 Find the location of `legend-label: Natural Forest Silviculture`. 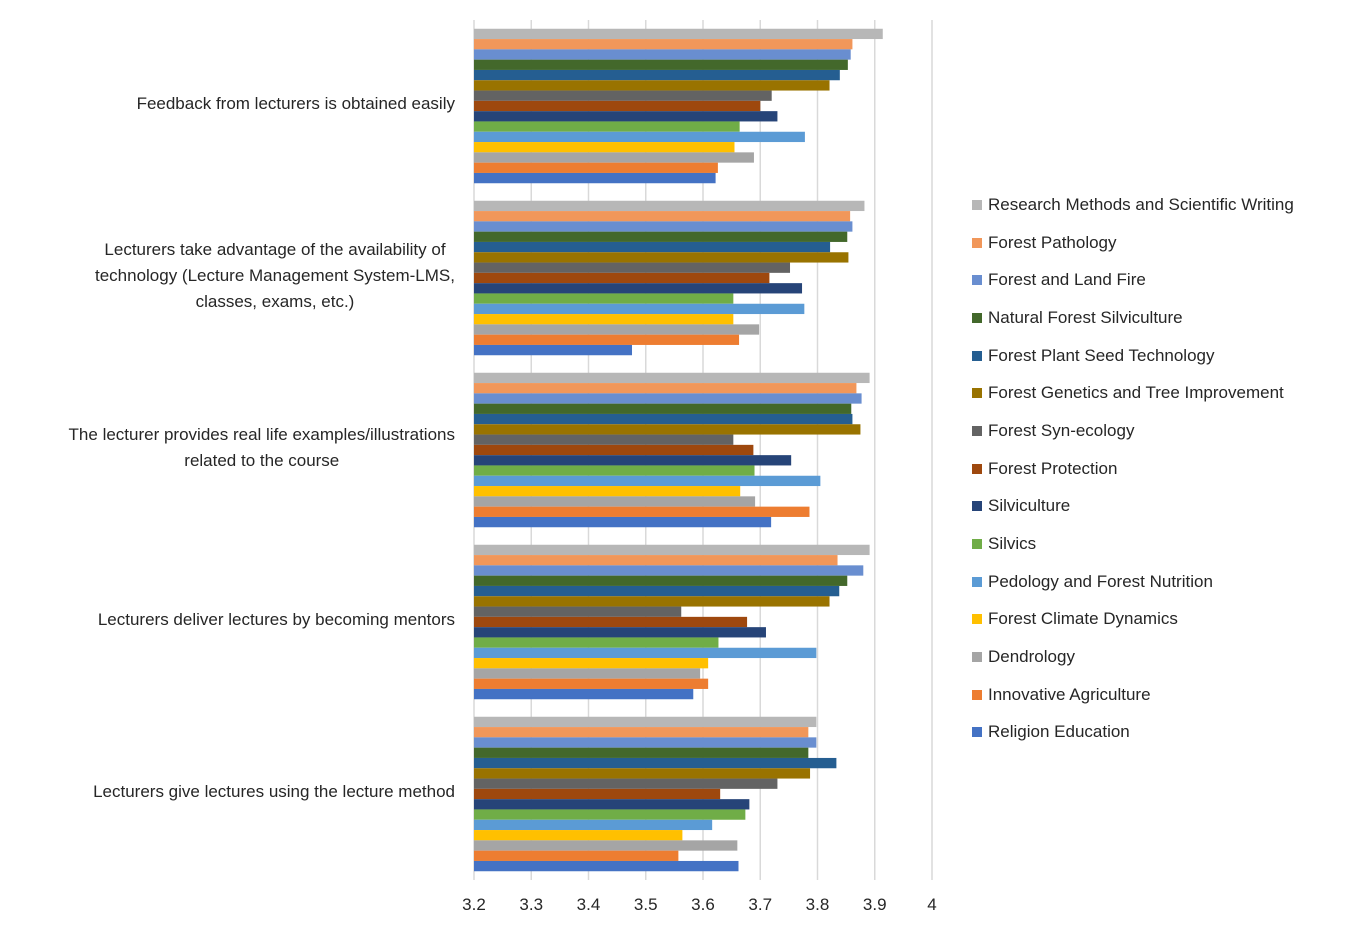

legend-label: Natural Forest Silviculture is located at coordinates (1085, 317).